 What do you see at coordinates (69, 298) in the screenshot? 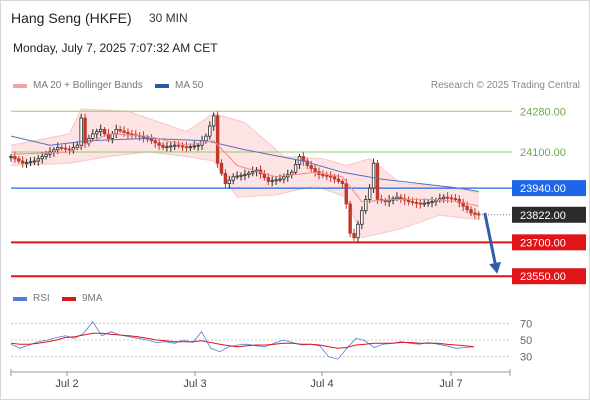
I see `9ma-swatch` at bounding box center [69, 298].